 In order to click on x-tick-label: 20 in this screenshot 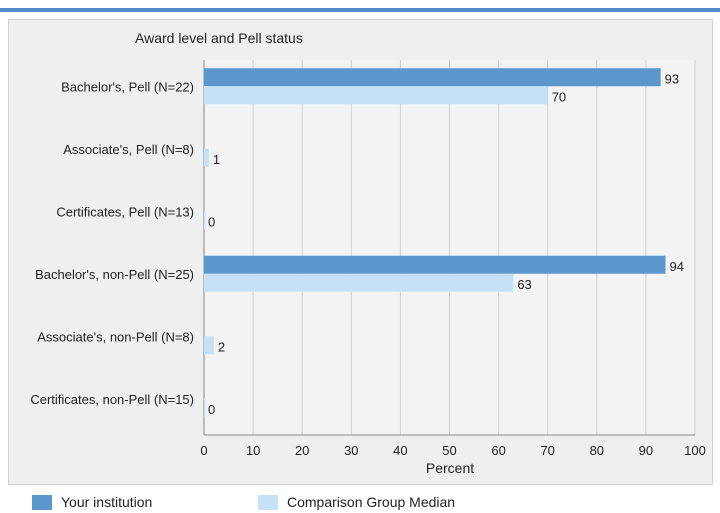, I will do `click(302, 450)`.